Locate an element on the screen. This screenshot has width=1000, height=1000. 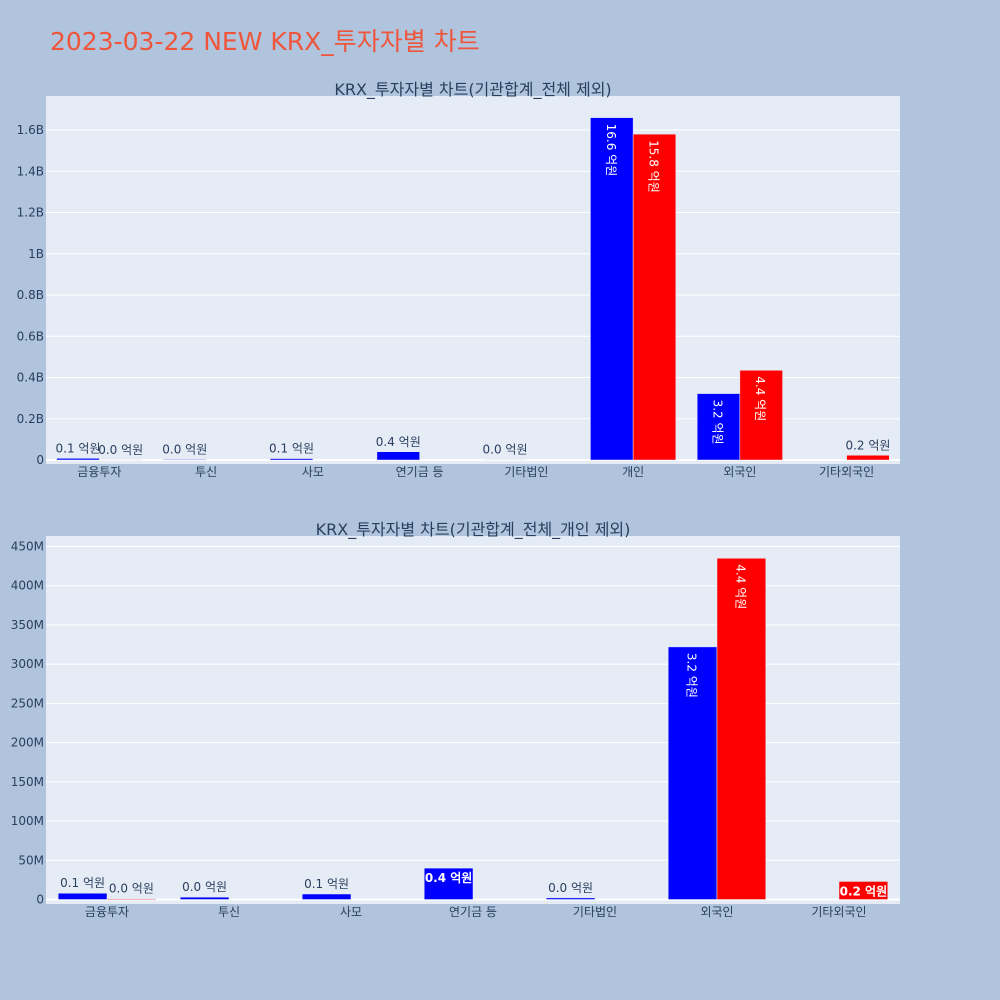
top-bar-label: 15.8 억원 is located at coordinates (653, 166).